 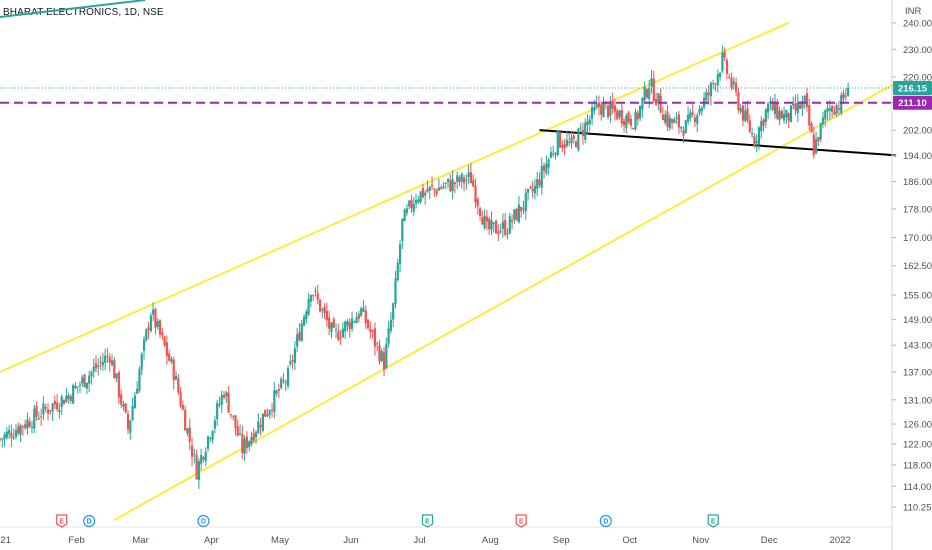 What do you see at coordinates (140, 540) in the screenshot?
I see `x-tick-label: Mar` at bounding box center [140, 540].